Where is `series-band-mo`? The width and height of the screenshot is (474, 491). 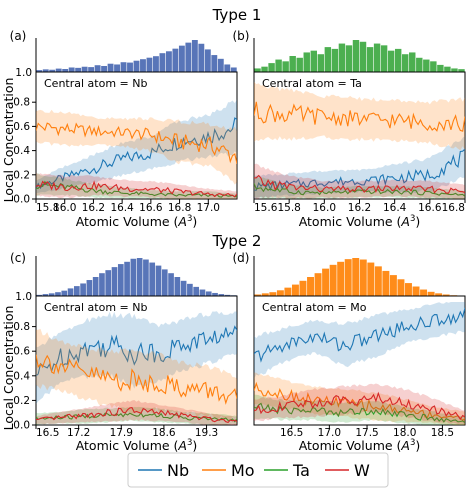 series-band-mo is located at coordinates (136, 374).